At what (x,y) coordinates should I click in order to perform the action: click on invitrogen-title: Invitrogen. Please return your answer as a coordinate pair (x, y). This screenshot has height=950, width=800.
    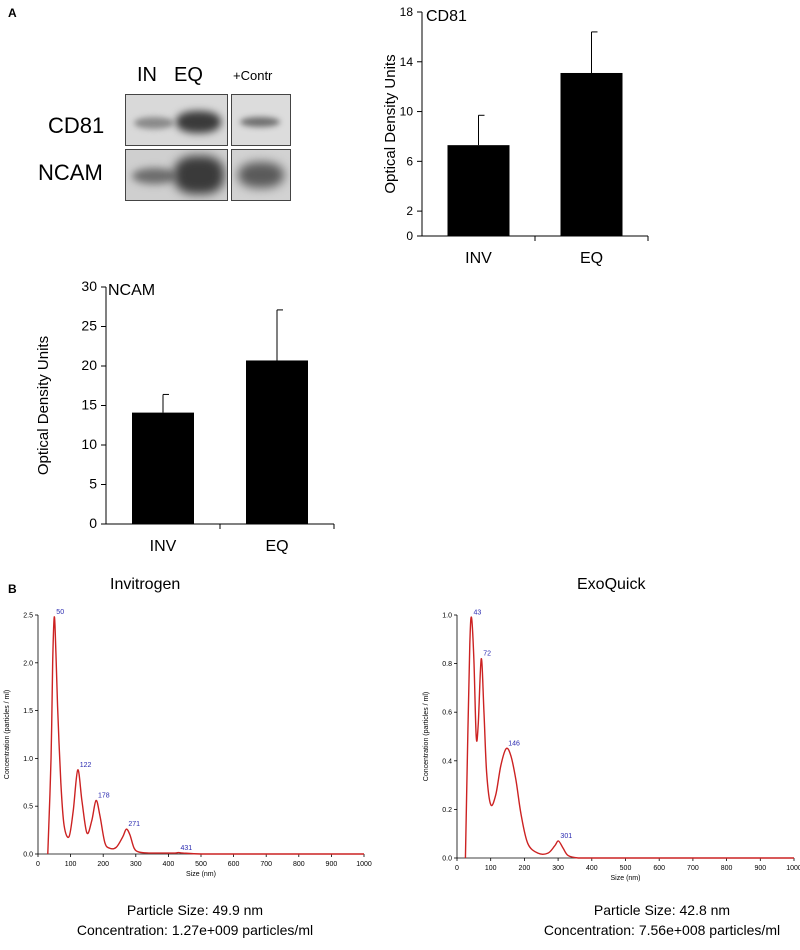
    Looking at the image, I should click on (145, 584).